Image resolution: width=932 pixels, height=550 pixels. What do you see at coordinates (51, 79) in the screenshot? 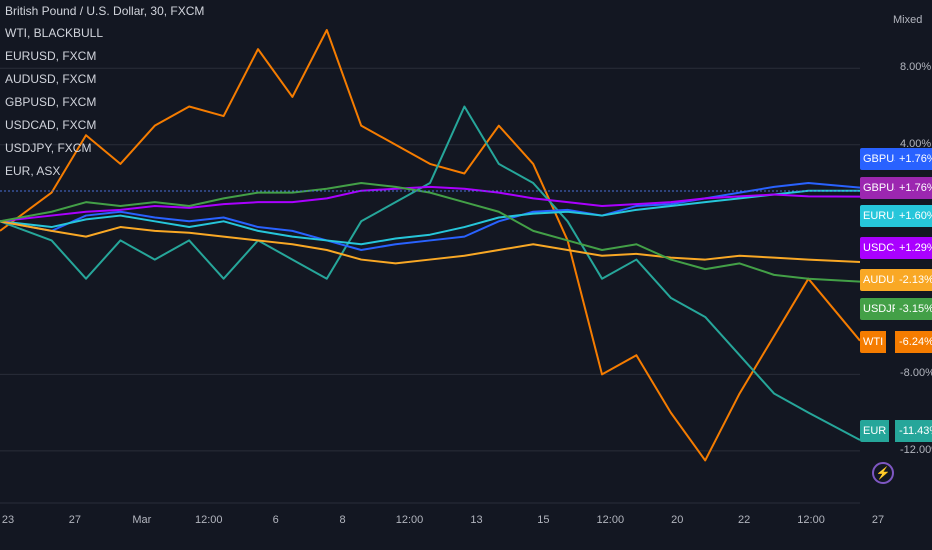
I see `legend-item: AUDUSD, FXCM` at bounding box center [51, 79].